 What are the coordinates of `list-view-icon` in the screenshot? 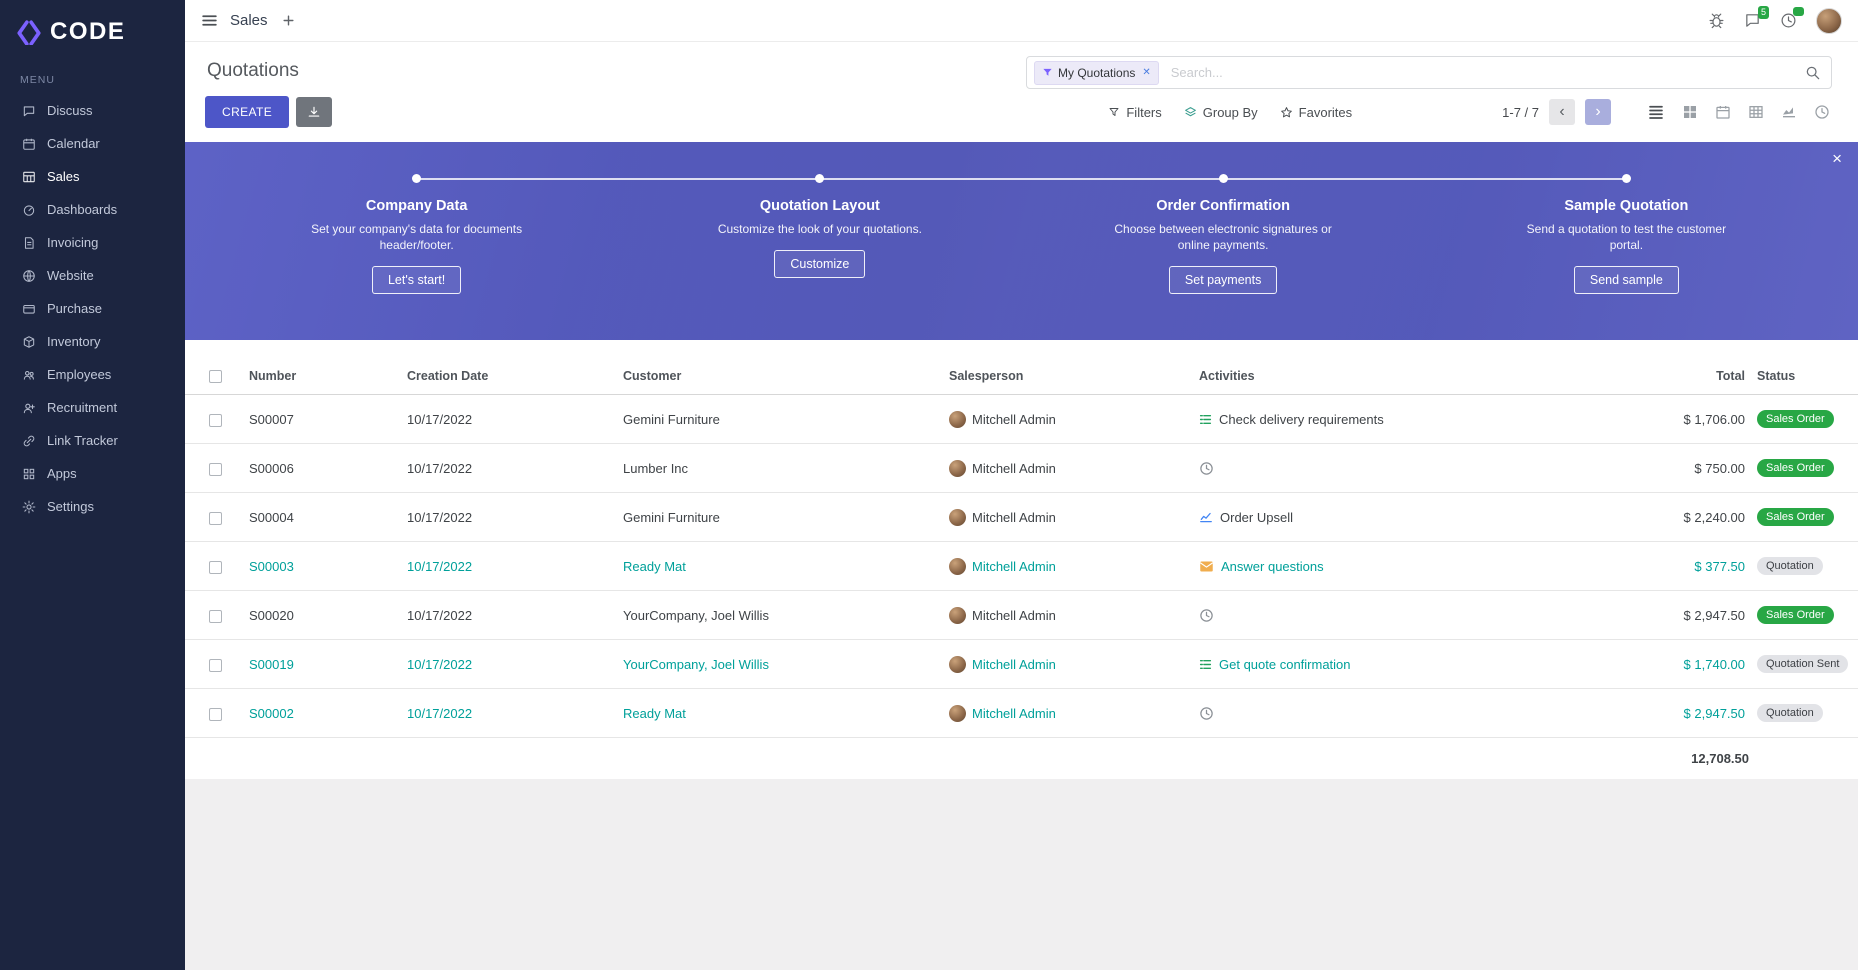 It's located at (1656, 112).